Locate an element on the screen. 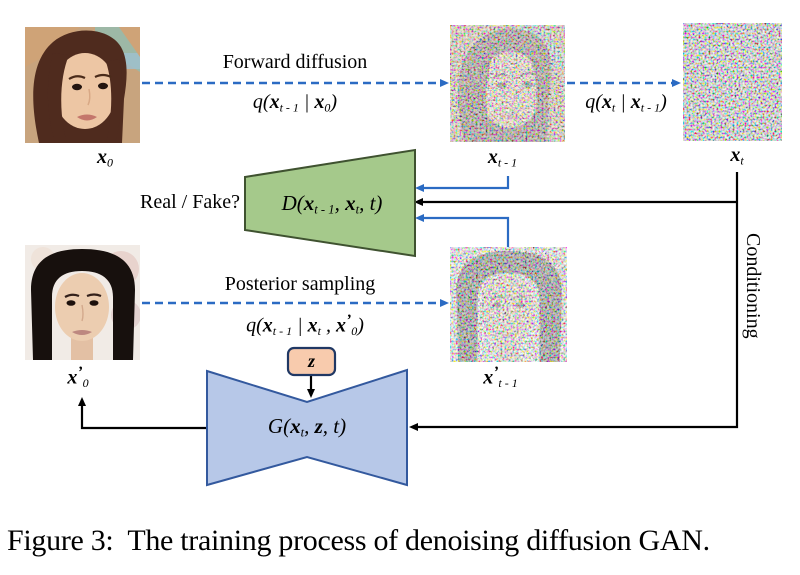 This screenshot has width=800, height=575. latent-z-label: z is located at coordinates (311, 361).